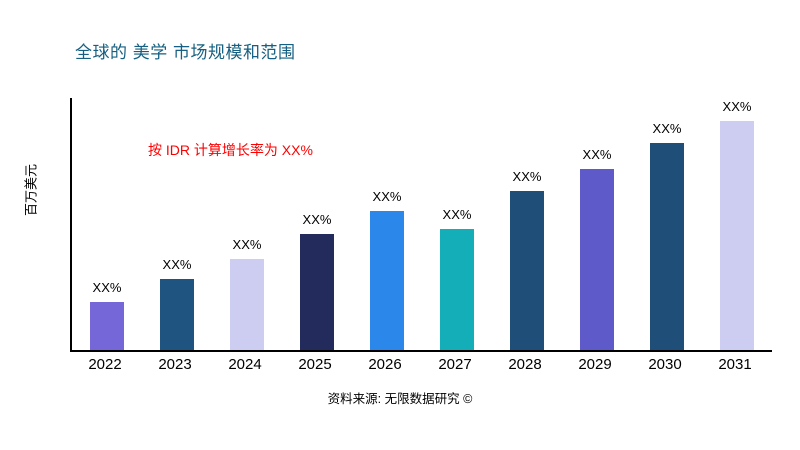  I want to click on x-tick-2023: 2023, so click(175, 364).